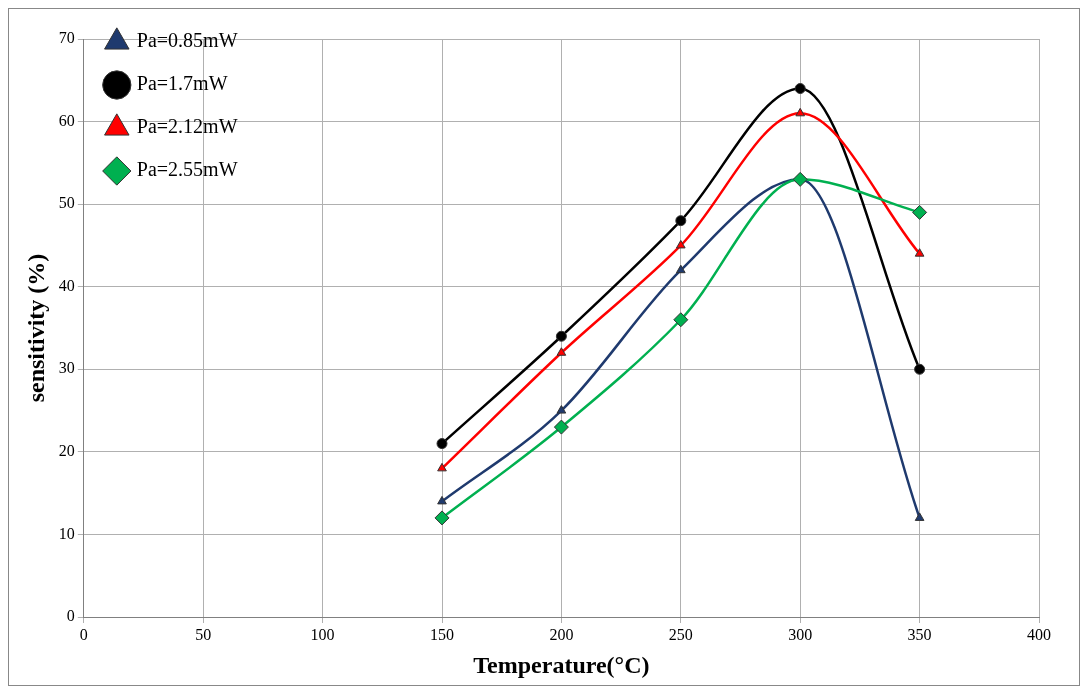  What do you see at coordinates (187, 40) in the screenshot?
I see `legend-label: Pa=0.85mW` at bounding box center [187, 40].